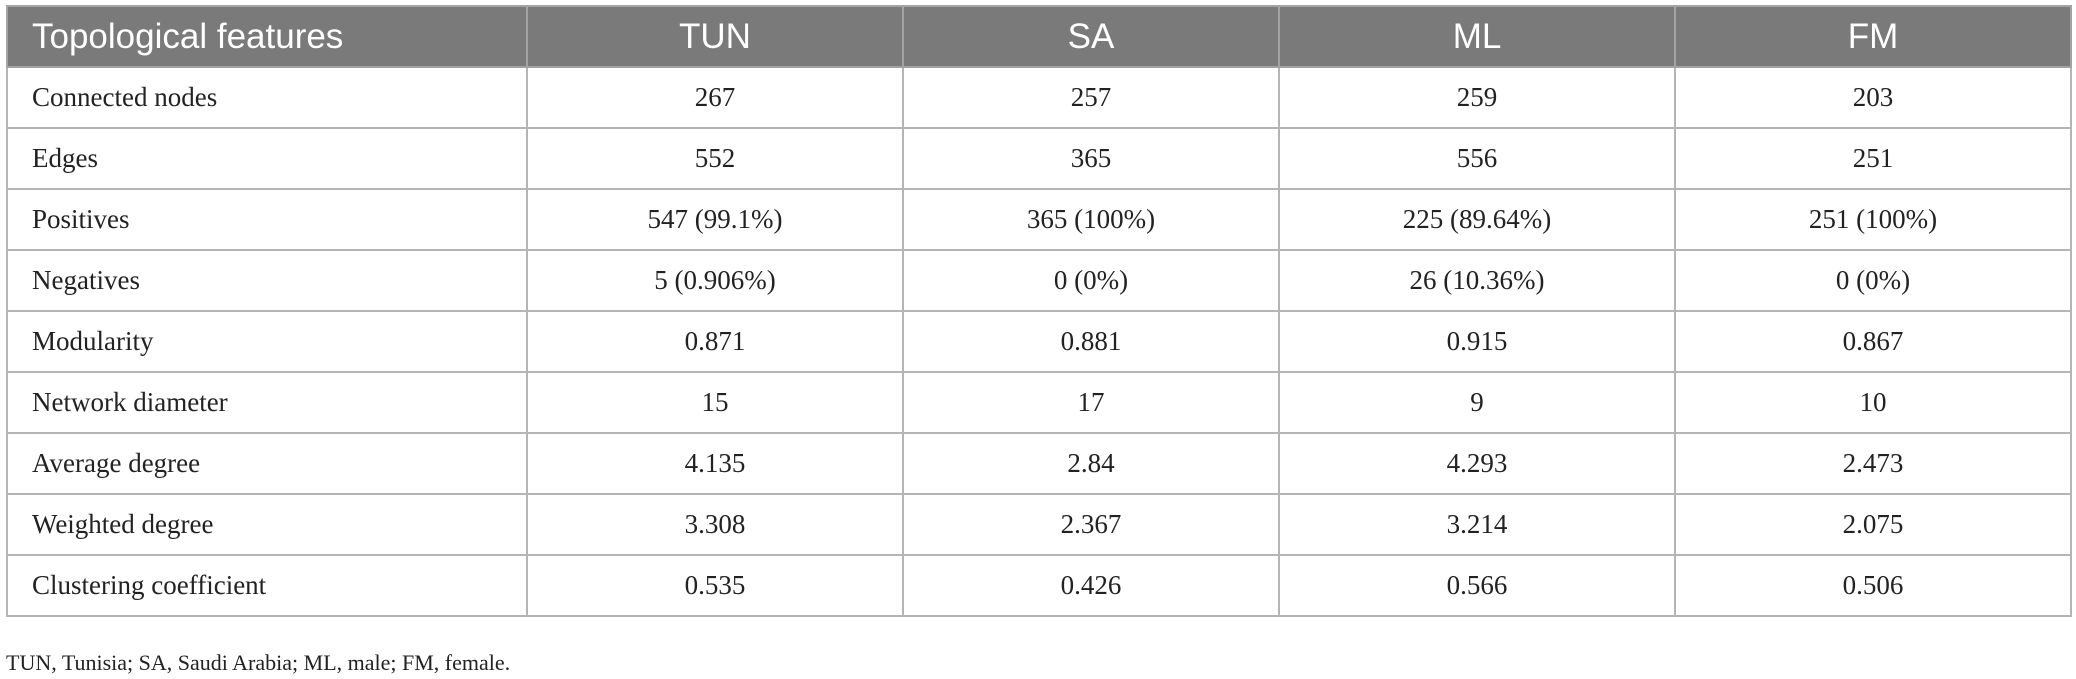  What do you see at coordinates (1091, 97) in the screenshot?
I see `cell-sa: 257` at bounding box center [1091, 97].